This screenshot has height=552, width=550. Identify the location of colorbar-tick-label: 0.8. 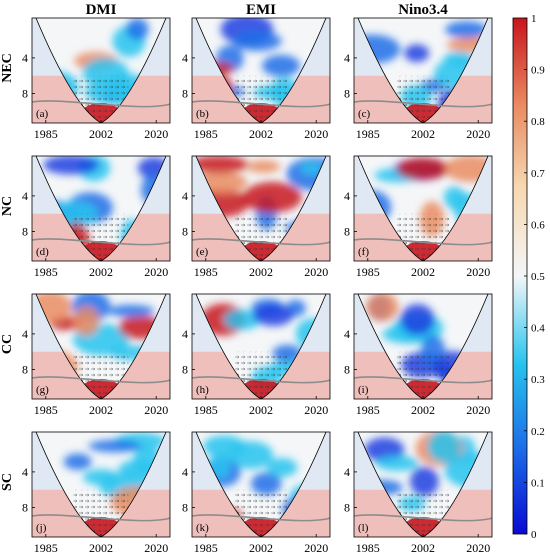
(538, 122).